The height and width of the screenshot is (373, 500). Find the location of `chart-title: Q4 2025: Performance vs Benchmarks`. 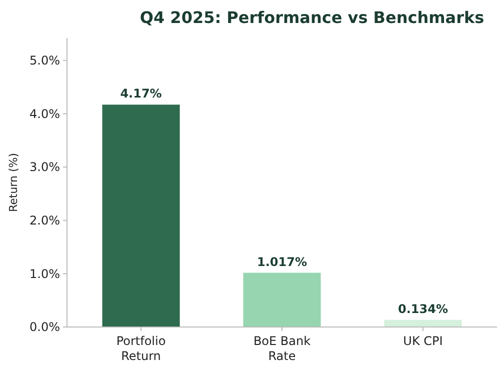

chart-title: Q4 2025: Performance vs Benchmarks is located at coordinates (312, 17).